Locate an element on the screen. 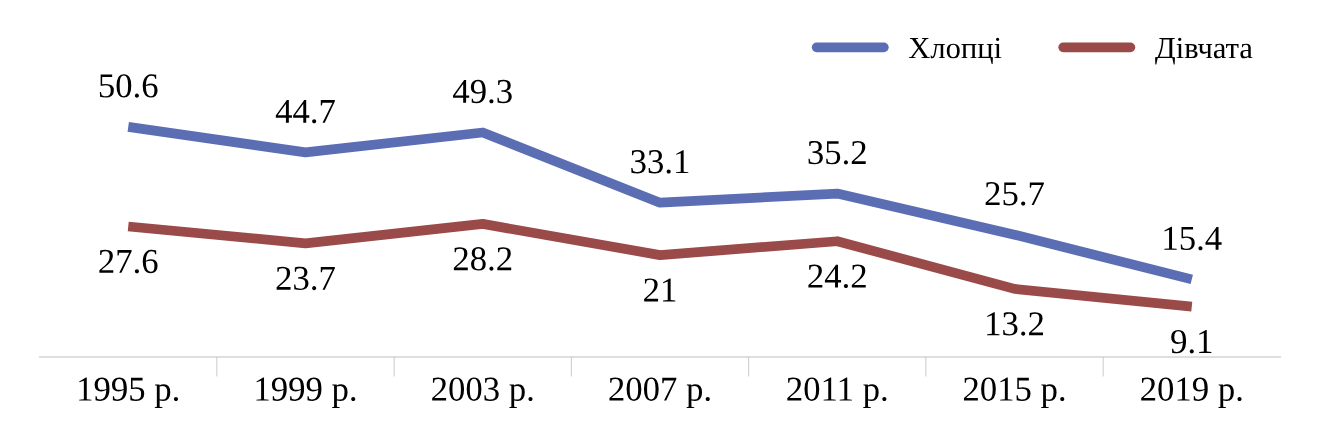 Image resolution: width=1320 pixels, height=425 pixels. data-label: 25.7 is located at coordinates (1014, 194).